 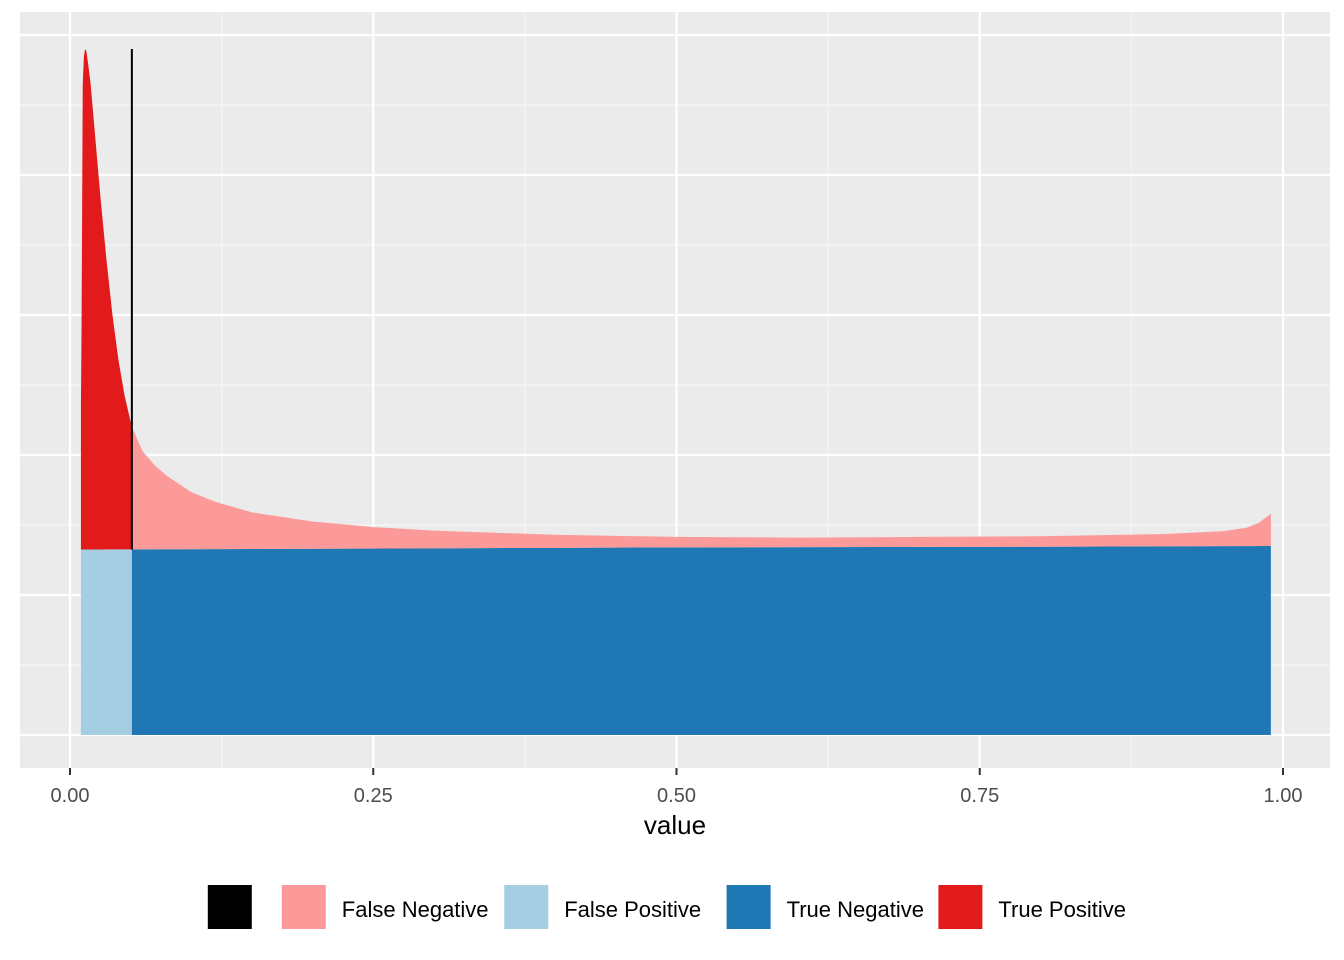 I want to click on legend-label-true-negative: True Negative, so click(x=855, y=909).